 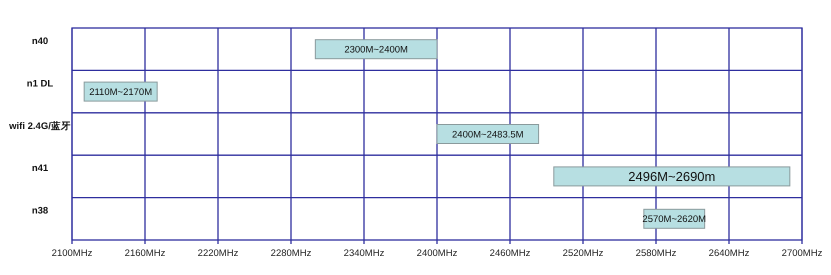 I want to click on y-tick-label: n1 DL, so click(x=40, y=84).